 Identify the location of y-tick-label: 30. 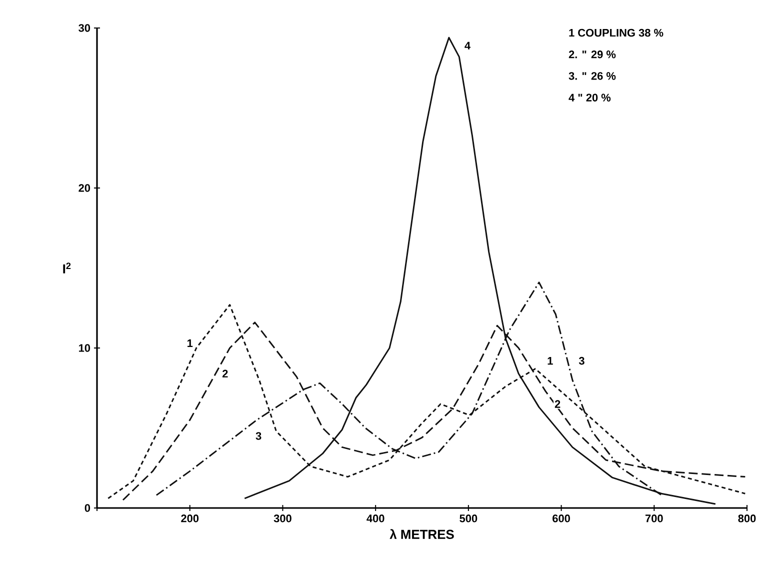
(84, 28).